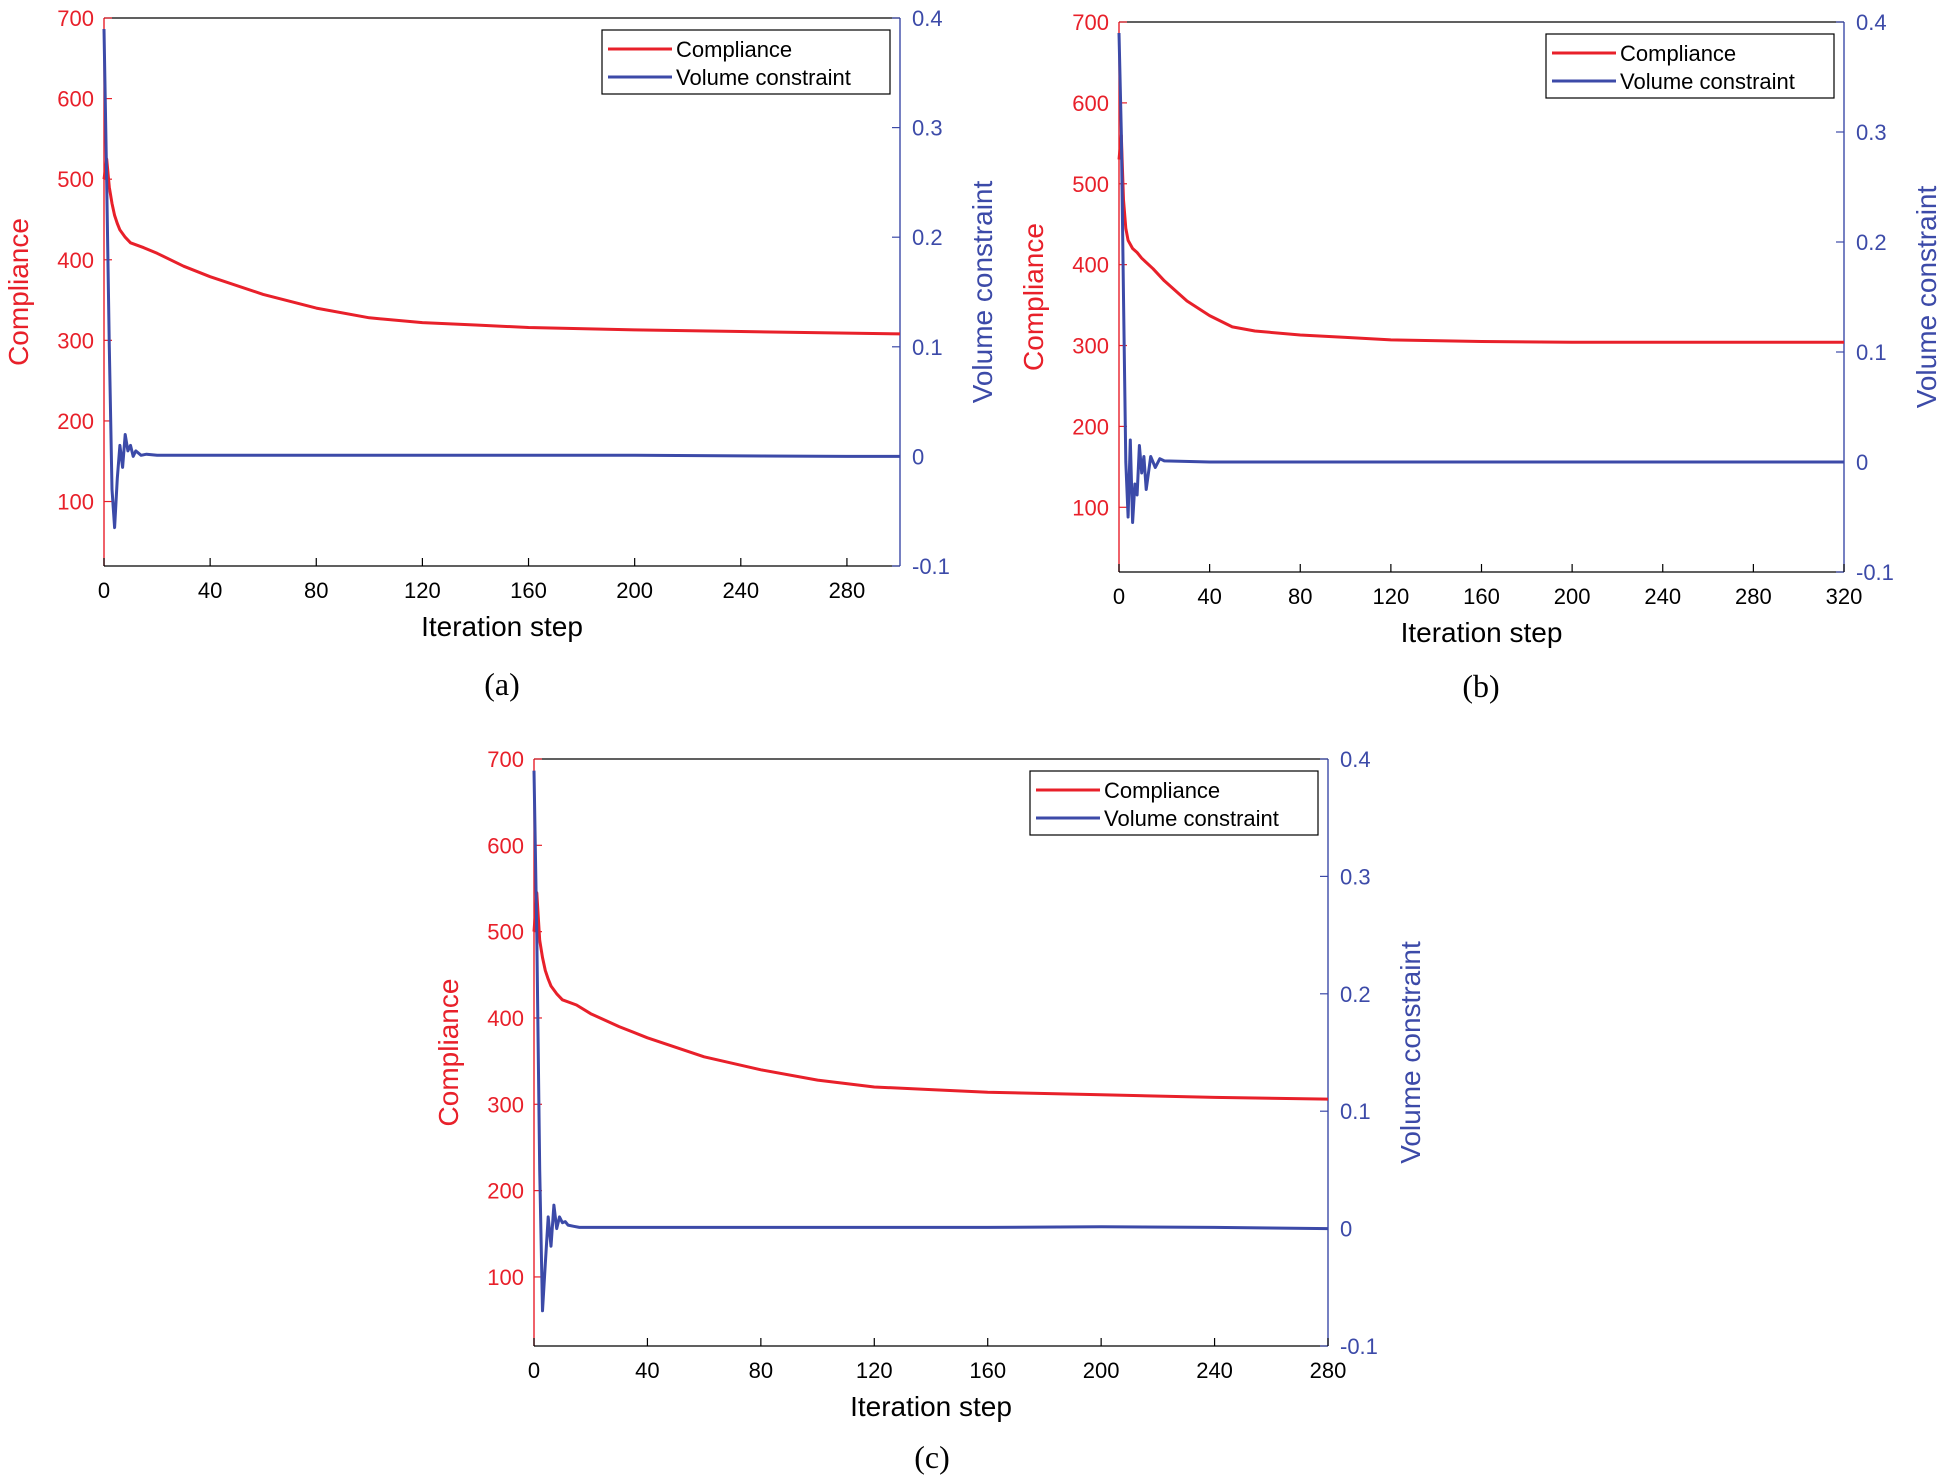  I want to click on panel-caption: (c), so click(932, 1457).